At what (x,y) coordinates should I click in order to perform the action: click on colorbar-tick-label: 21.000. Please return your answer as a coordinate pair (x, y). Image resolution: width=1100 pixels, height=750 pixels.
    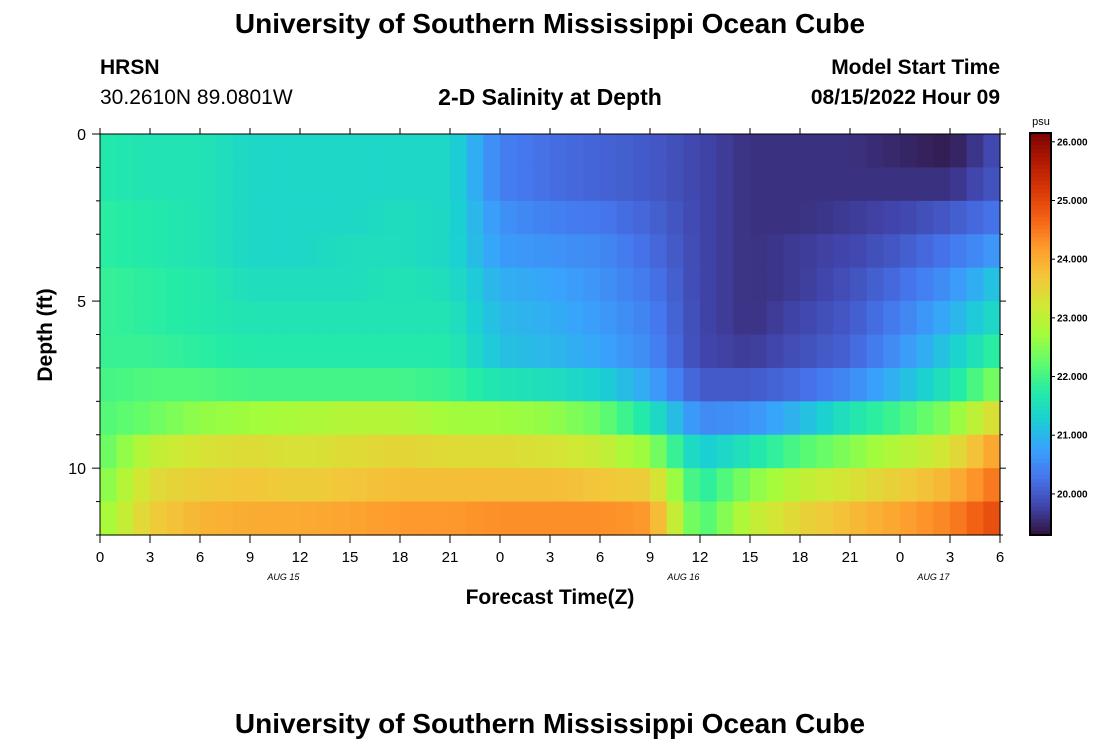
    Looking at the image, I should click on (1072, 436).